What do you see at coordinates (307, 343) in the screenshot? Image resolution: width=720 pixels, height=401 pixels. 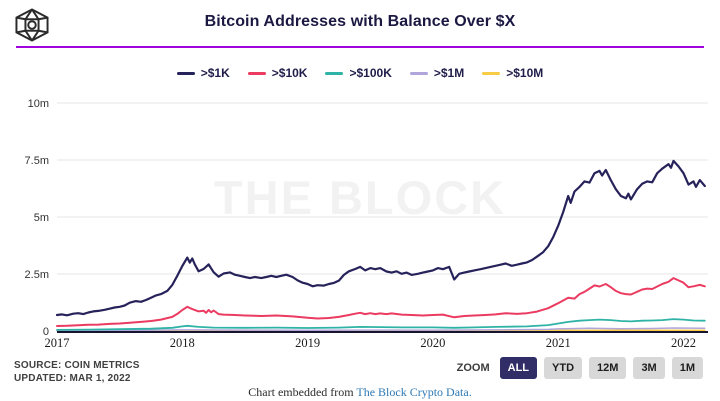 I see `x-tick-label: 2019` at bounding box center [307, 343].